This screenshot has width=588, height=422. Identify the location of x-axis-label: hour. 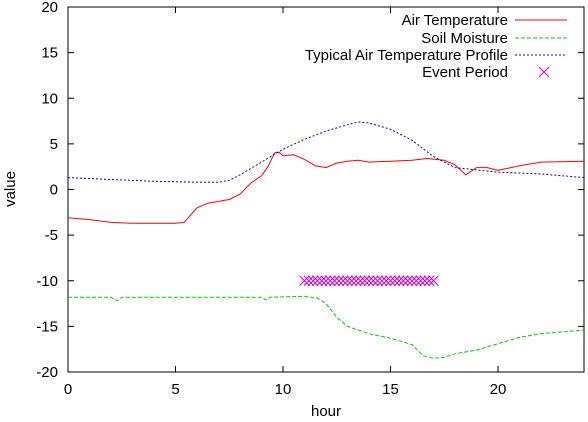
(326, 411).